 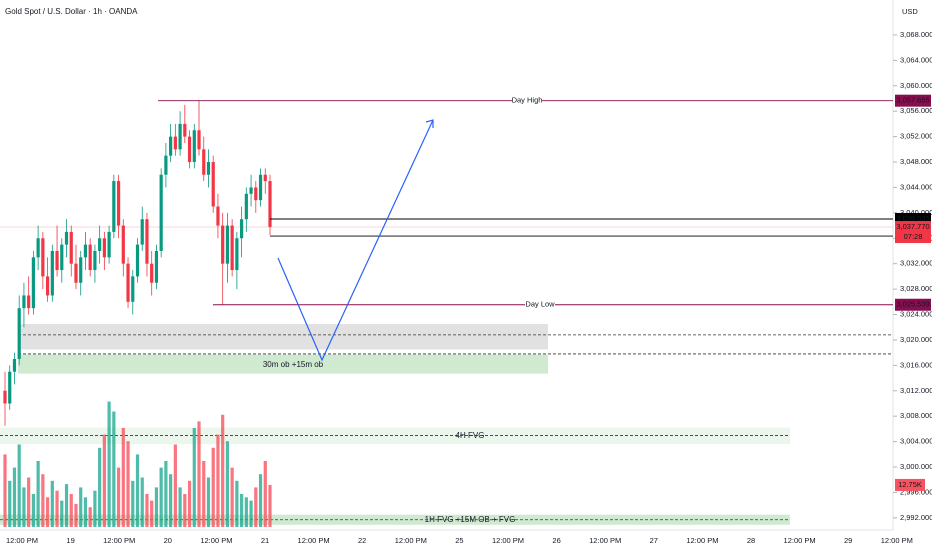 What do you see at coordinates (916, 314) in the screenshot?
I see `y-tick-label: 3,024.000` at bounding box center [916, 314].